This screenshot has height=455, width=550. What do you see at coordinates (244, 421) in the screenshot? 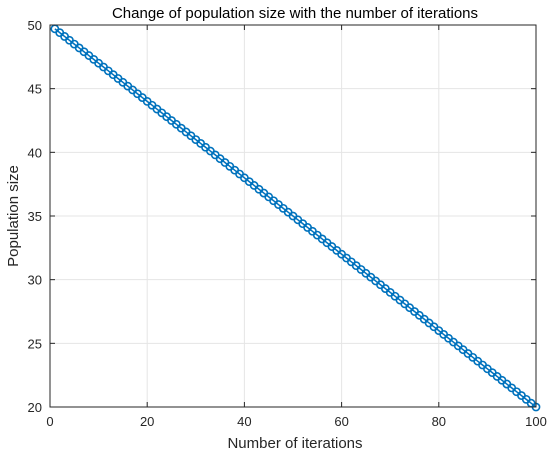
I see `x-tick-label: 40` at bounding box center [244, 421].